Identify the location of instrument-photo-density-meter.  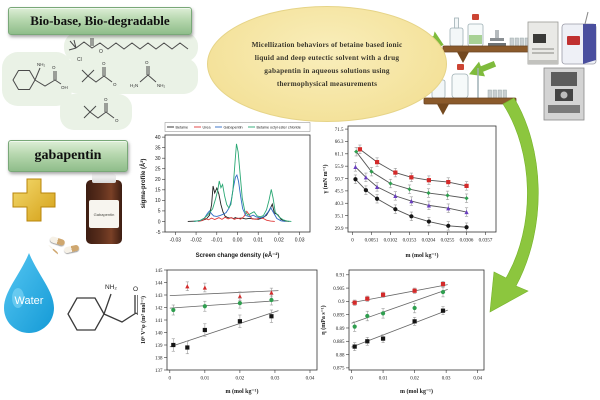
(543, 43).